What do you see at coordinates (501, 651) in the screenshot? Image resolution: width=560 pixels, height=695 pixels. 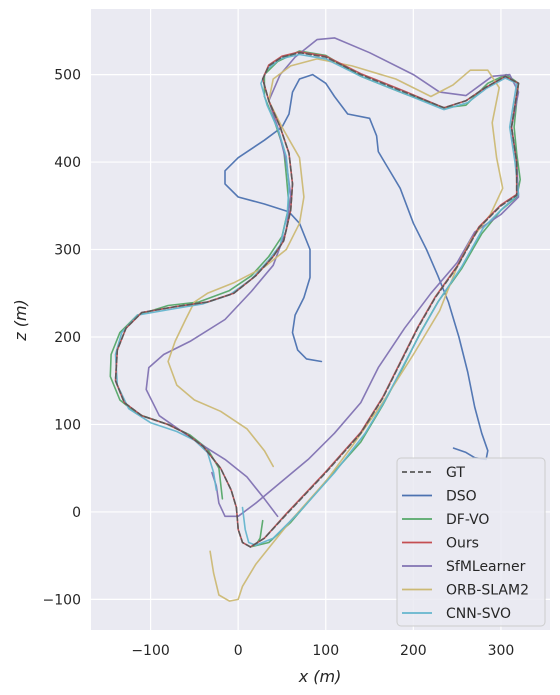 I see `x-tick-label: 300` at bounding box center [501, 651].